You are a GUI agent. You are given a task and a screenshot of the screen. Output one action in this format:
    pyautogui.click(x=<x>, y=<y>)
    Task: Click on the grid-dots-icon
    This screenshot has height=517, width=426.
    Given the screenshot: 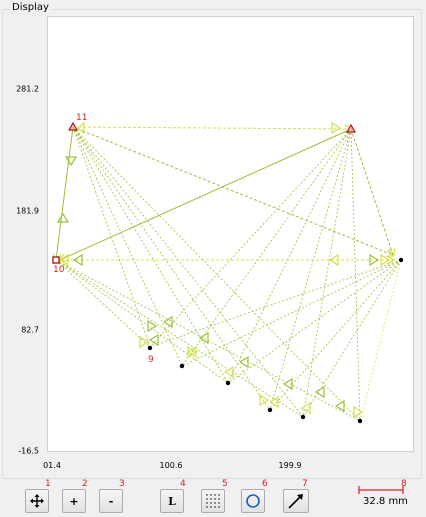 What is the action you would take?
    pyautogui.click(x=213, y=501)
    